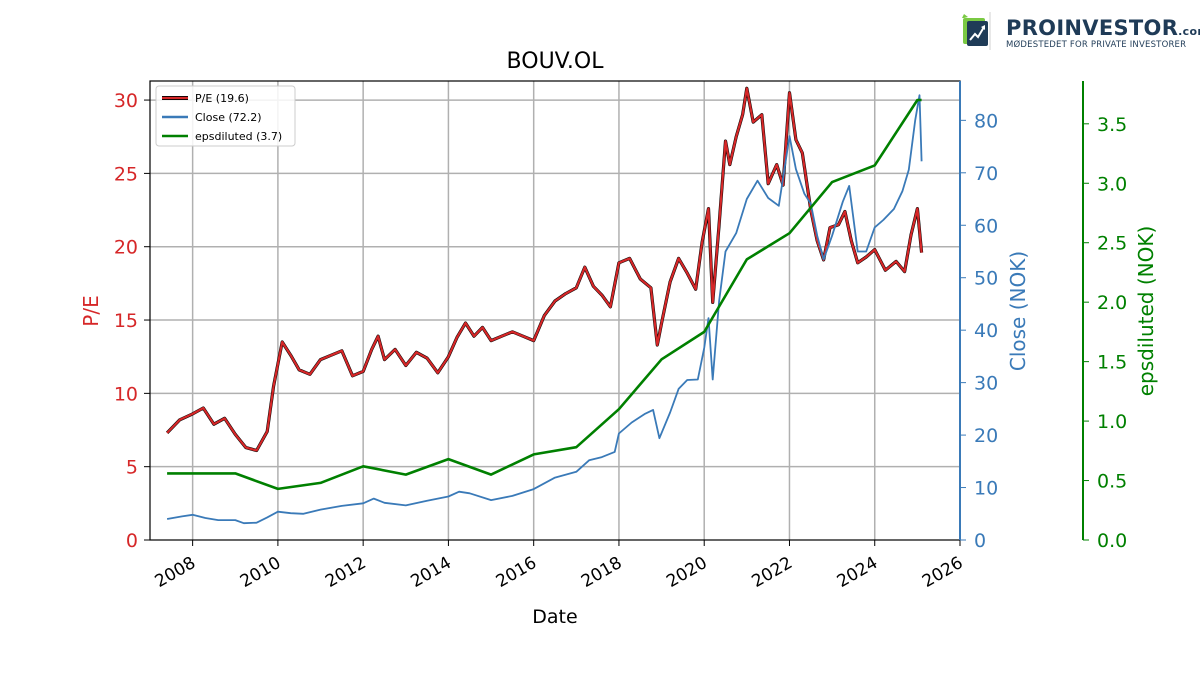 The width and height of the screenshot is (1200, 675). I want to click on eps-tick-label: 3.5, so click(1112, 125).